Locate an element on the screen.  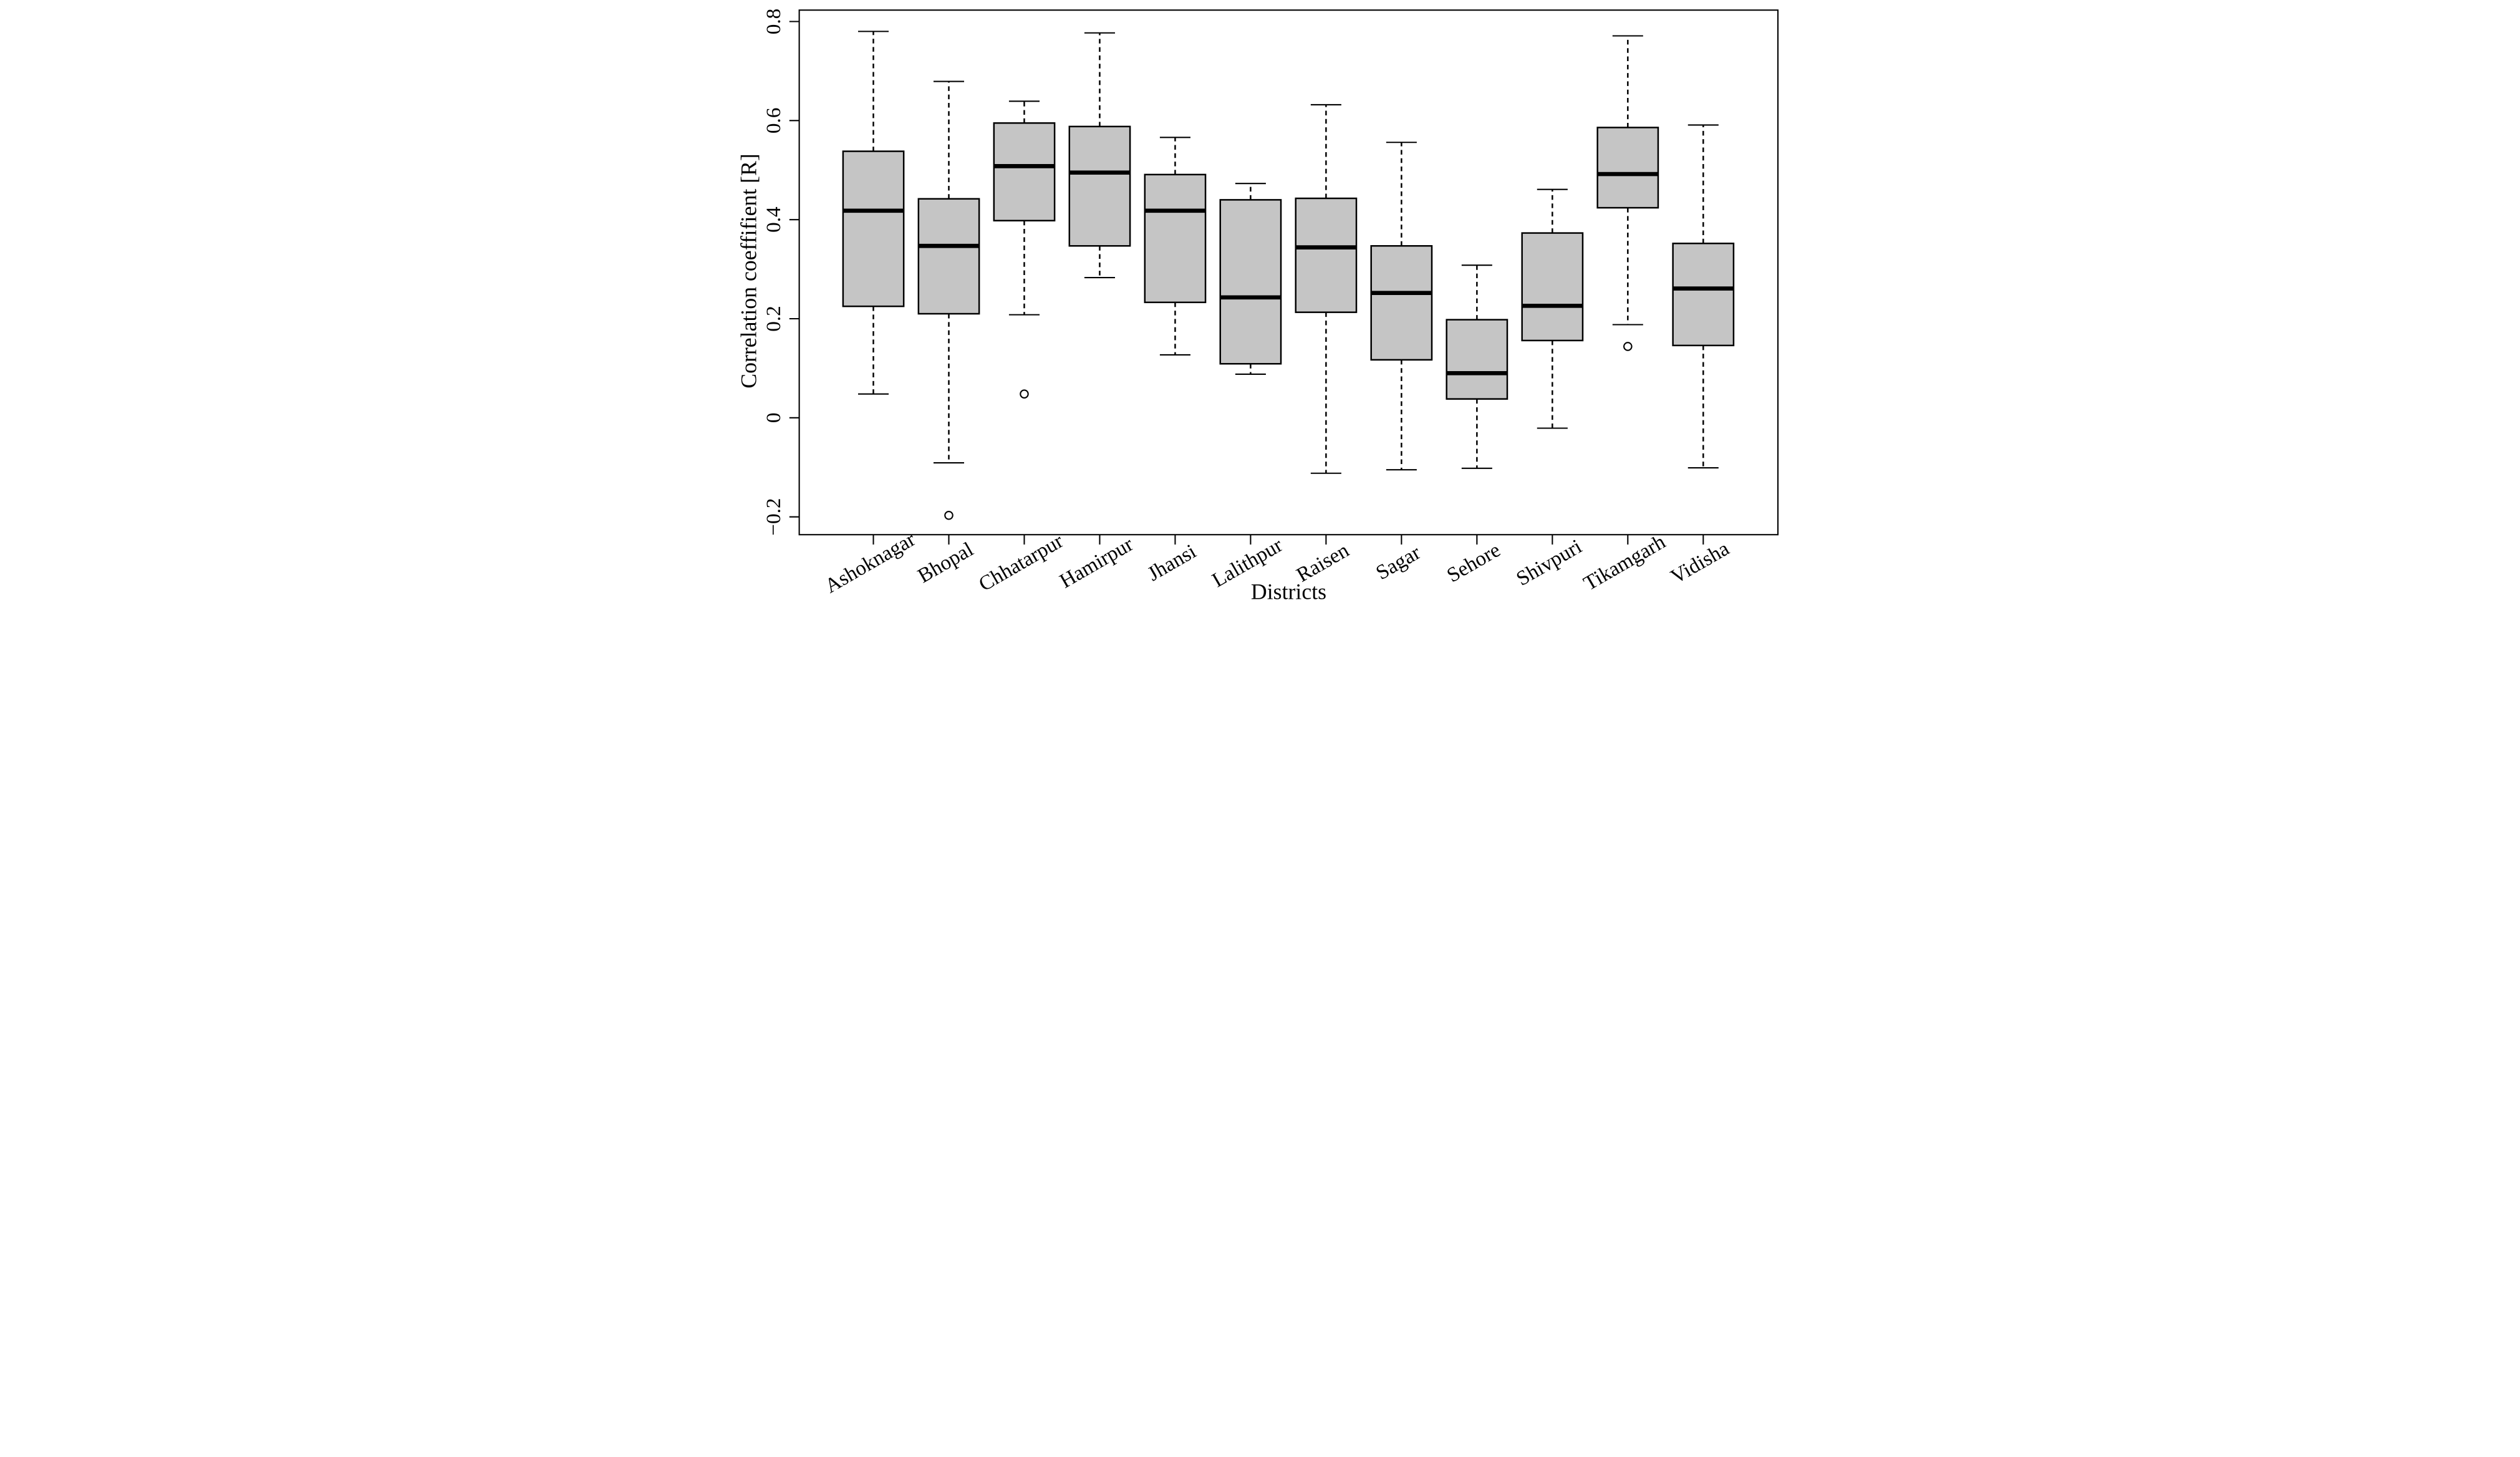
iqr-box-sehore is located at coordinates (1477, 360).